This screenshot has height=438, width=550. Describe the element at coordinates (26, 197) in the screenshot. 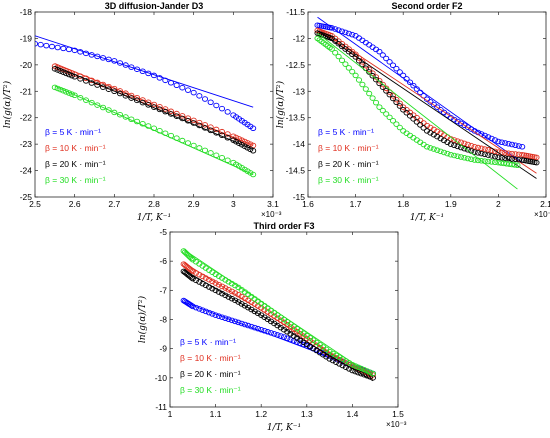

I see `y-tick-label: -25` at that location.